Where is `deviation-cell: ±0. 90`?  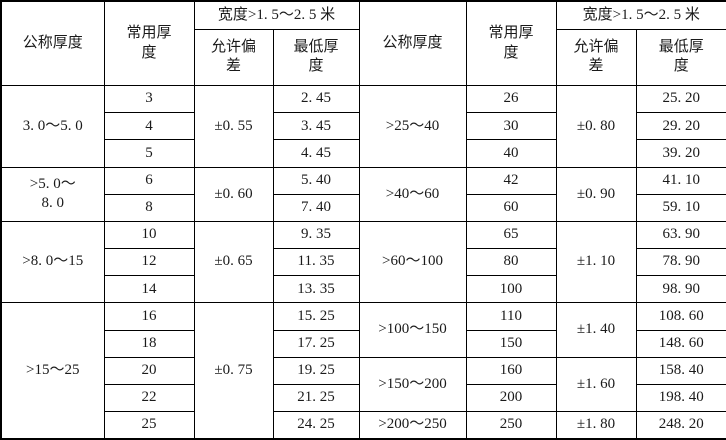 deviation-cell: ±0. 90 is located at coordinates (596, 194).